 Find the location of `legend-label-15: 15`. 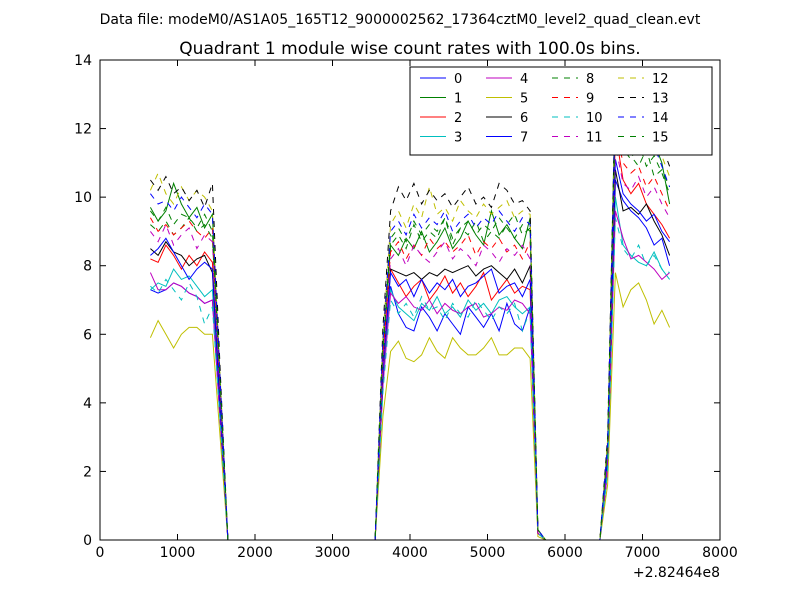

legend-label-15: 15 is located at coordinates (660, 138).